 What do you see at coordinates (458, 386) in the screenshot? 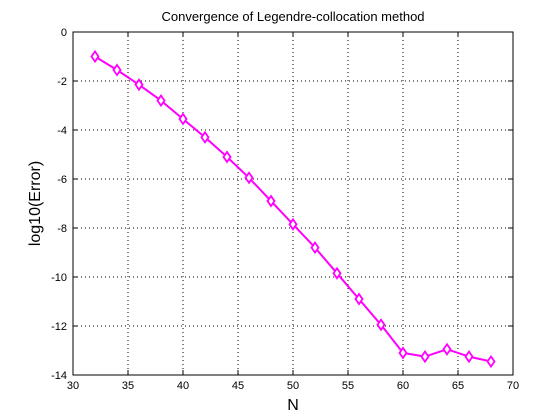
I see `x-tick-label: 65` at bounding box center [458, 386].